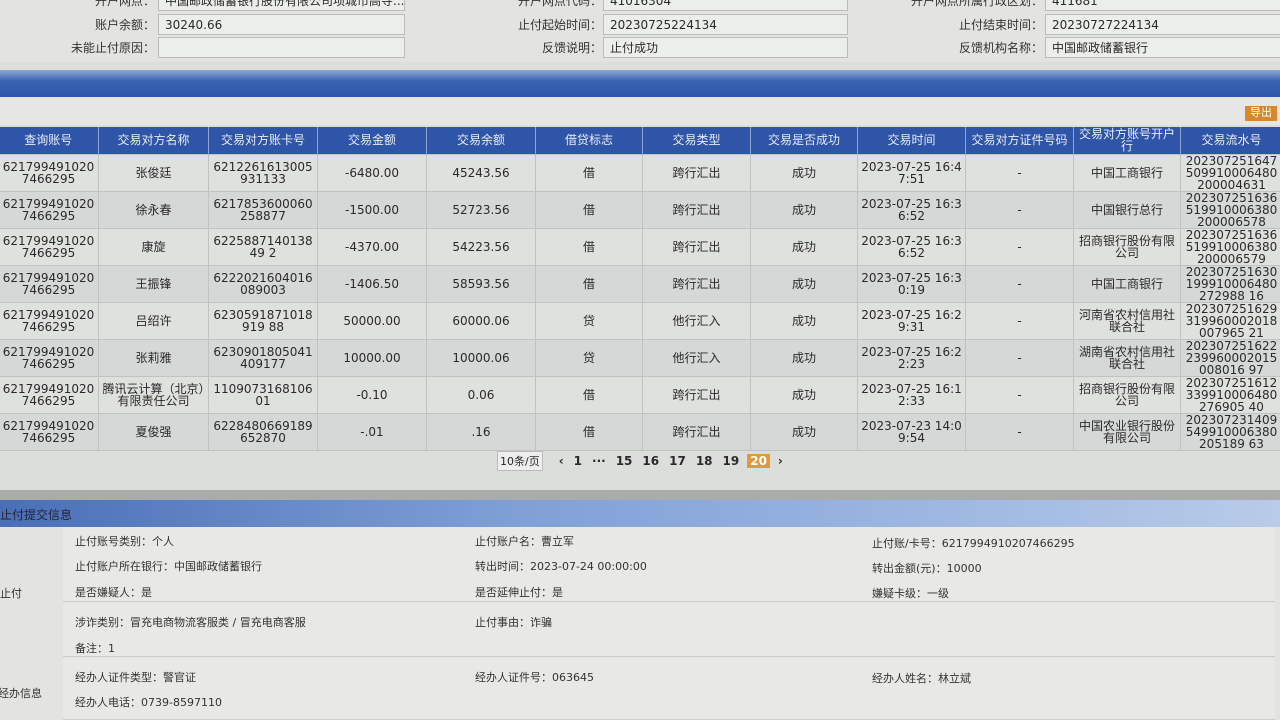 The height and width of the screenshot is (720, 1280). Describe the element at coordinates (973, 543) in the screenshot. I see `acct-no: 止付账/卡号：6217994910207466295` at that location.